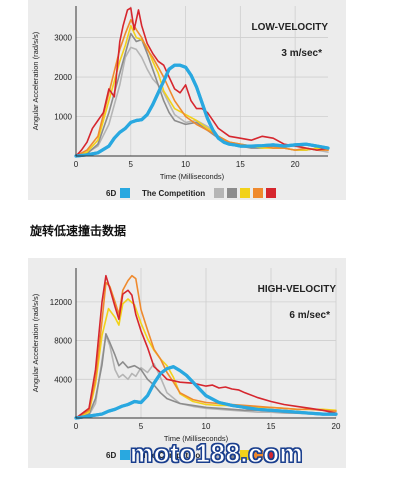  Describe the element at coordinates (309, 315) in the screenshot. I see `chart-subtitle: 6 m/sec*` at that location.